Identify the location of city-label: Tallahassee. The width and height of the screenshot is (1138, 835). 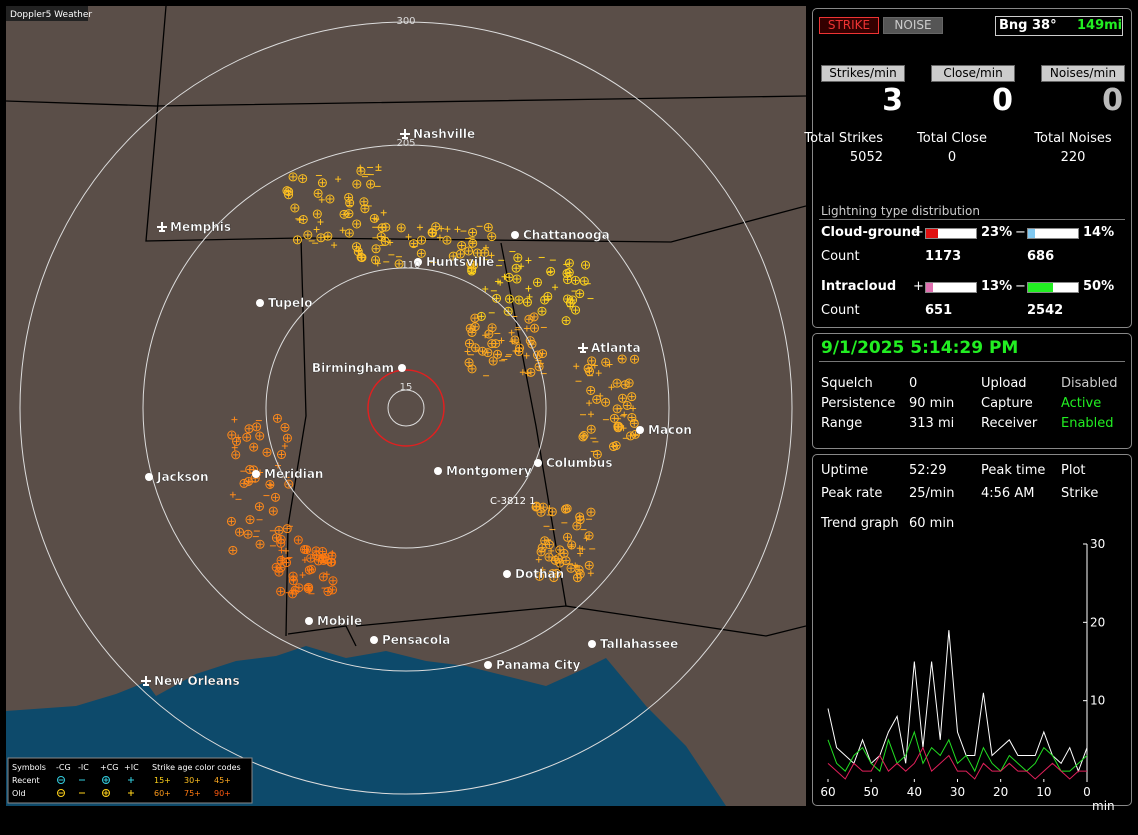
(639, 644).